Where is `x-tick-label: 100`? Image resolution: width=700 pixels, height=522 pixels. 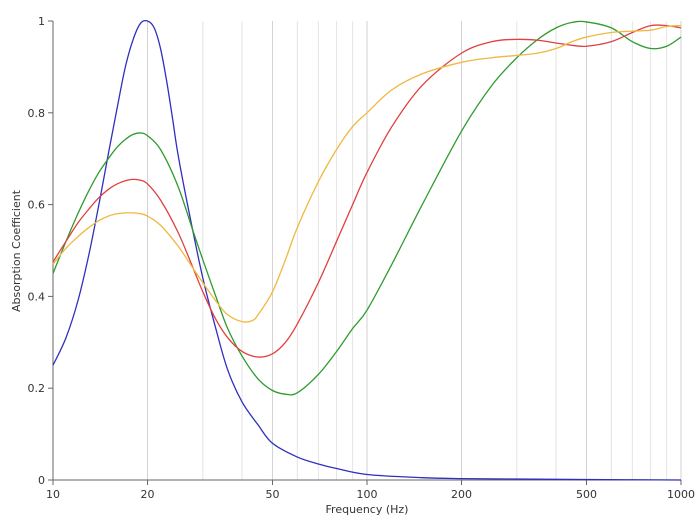
x-tick-label: 100 is located at coordinates (367, 494).